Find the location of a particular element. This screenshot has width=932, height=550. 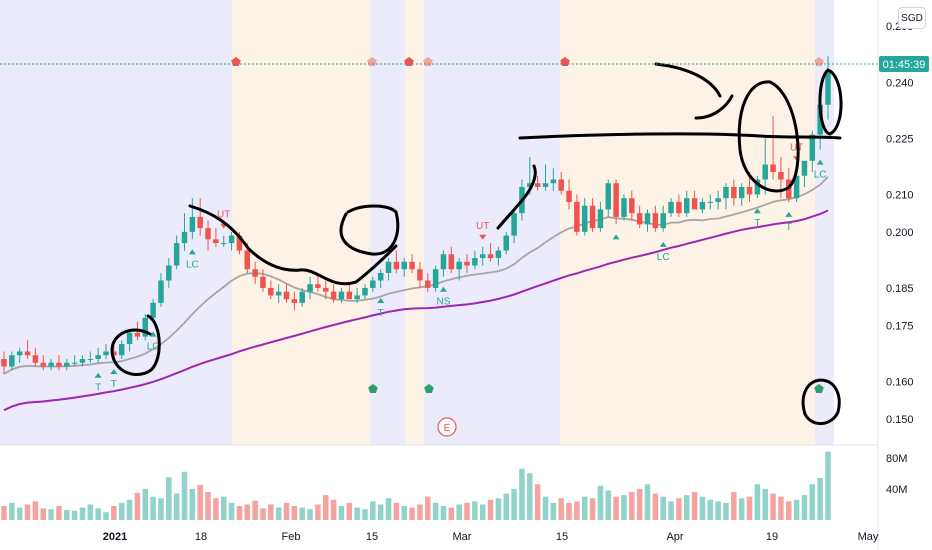

time-axis: 2021 18 Feb 15 Mar 15 Apr 19 May is located at coordinates (491, 537).